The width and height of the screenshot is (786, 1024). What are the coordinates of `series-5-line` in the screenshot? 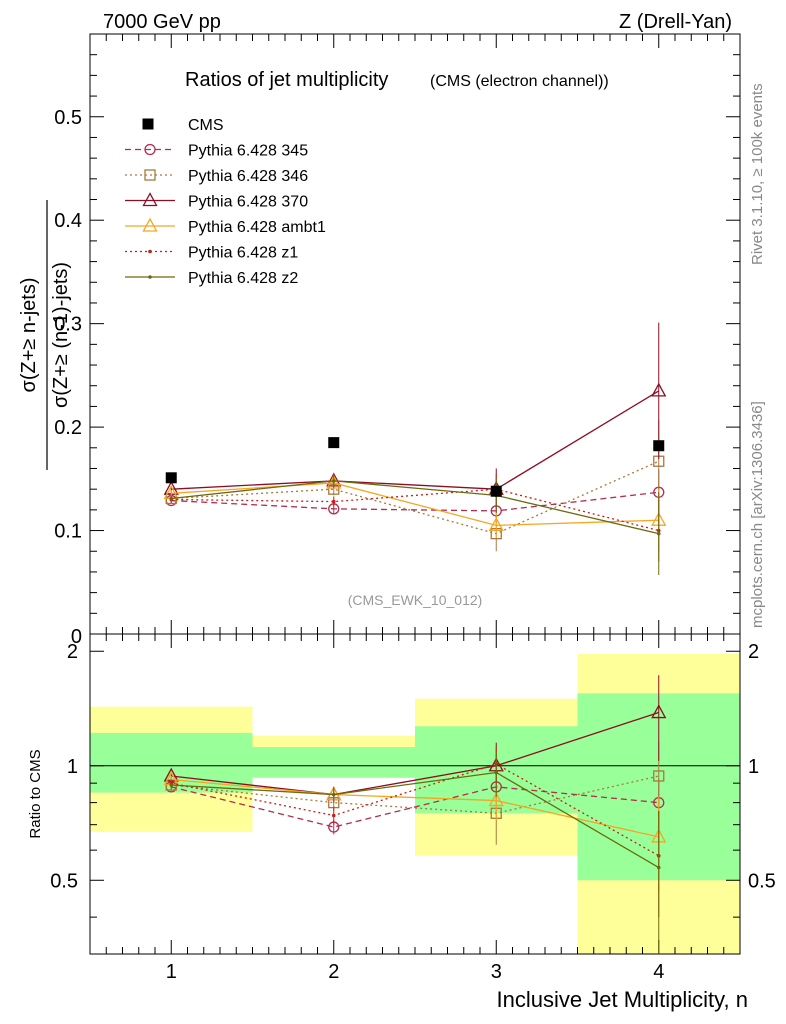 It's located at (415, 510).